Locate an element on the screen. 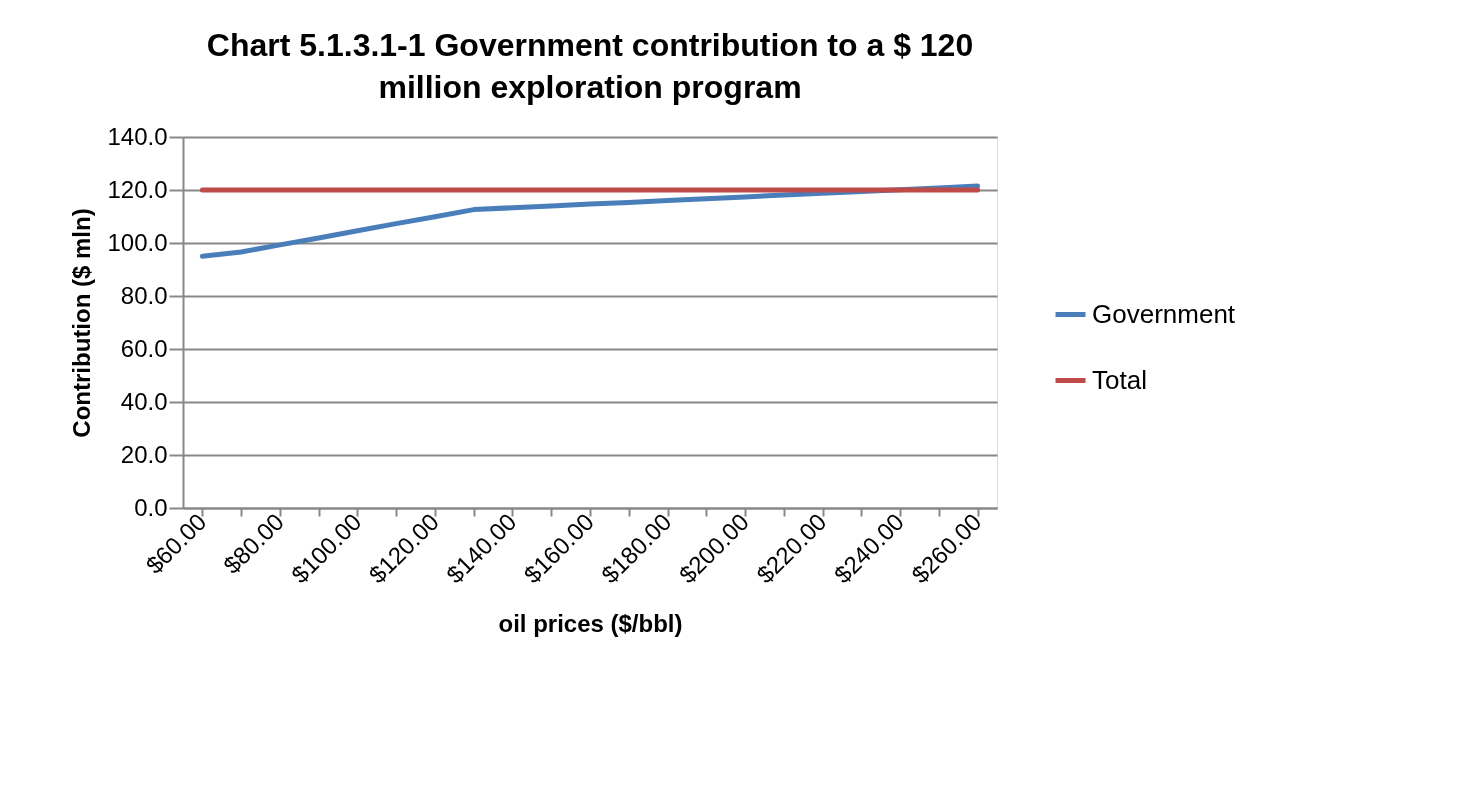  y-tick-label: 140.0 is located at coordinates (137, 136).